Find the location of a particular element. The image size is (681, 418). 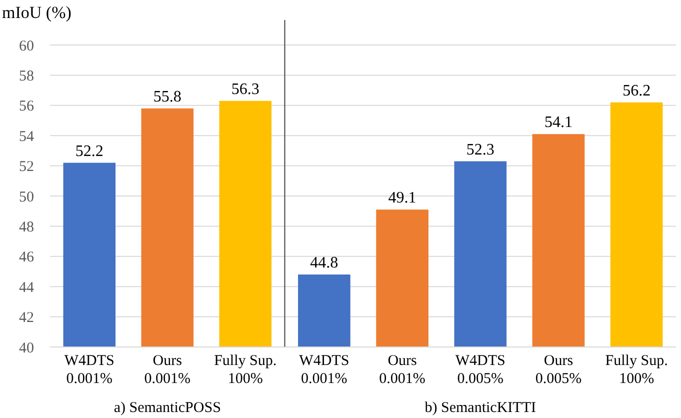

y-tick-label: 44 is located at coordinates (26, 288).